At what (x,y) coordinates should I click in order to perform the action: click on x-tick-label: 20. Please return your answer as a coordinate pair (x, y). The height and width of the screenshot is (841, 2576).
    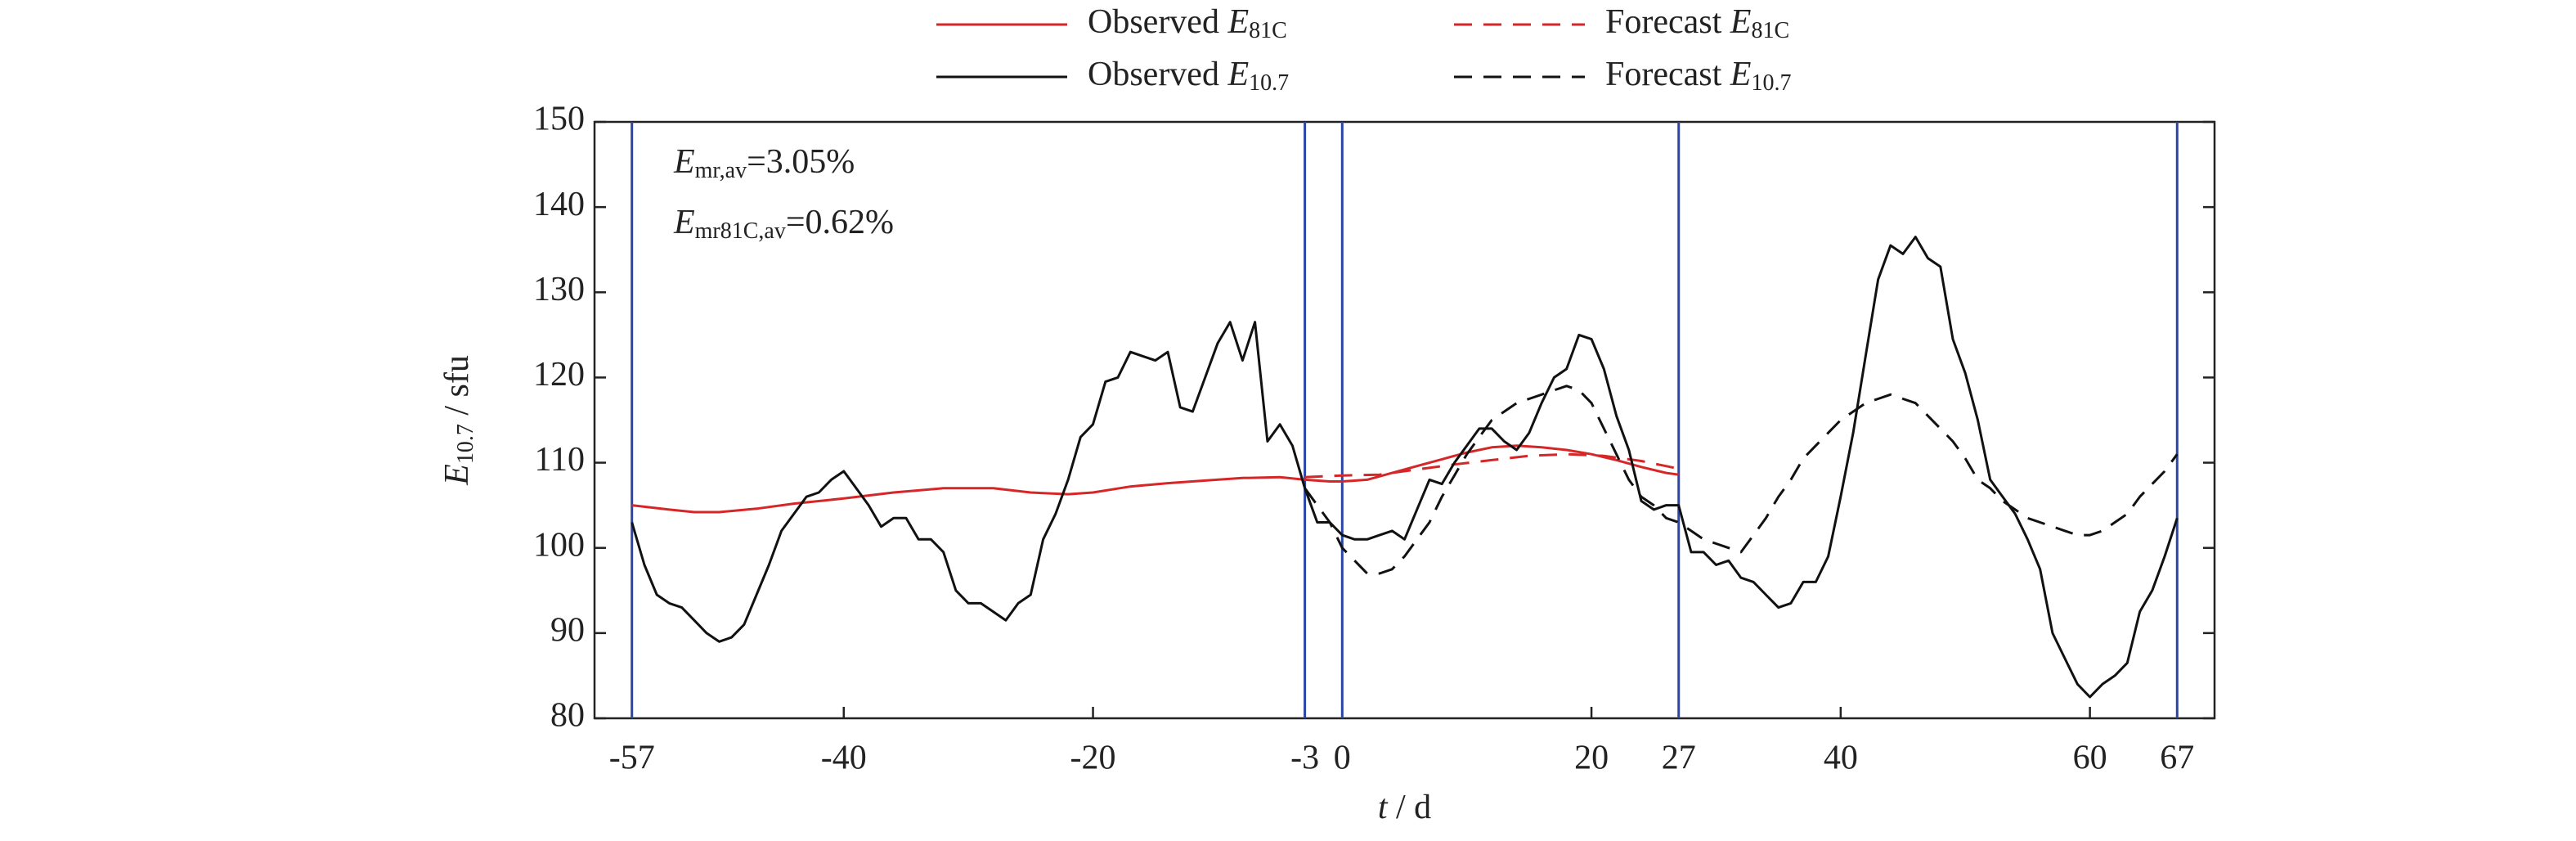
    Looking at the image, I should click on (1591, 758).